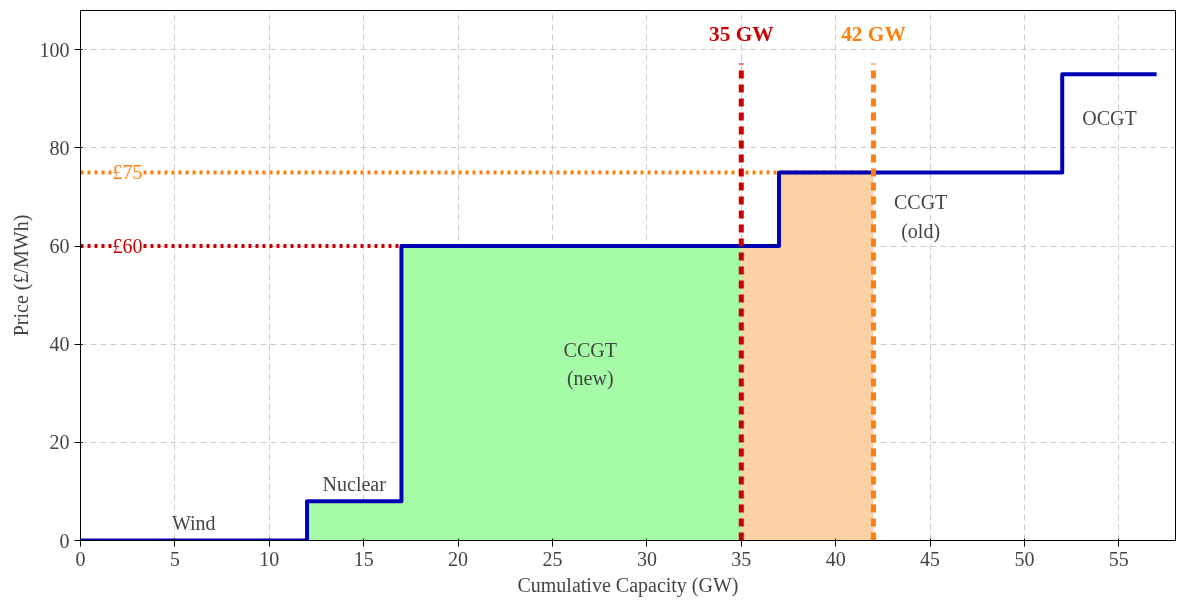 Image resolution: width=1196 pixels, height=608 pixels. What do you see at coordinates (363, 558) in the screenshot?
I see `x-tick-label: 15` at bounding box center [363, 558].